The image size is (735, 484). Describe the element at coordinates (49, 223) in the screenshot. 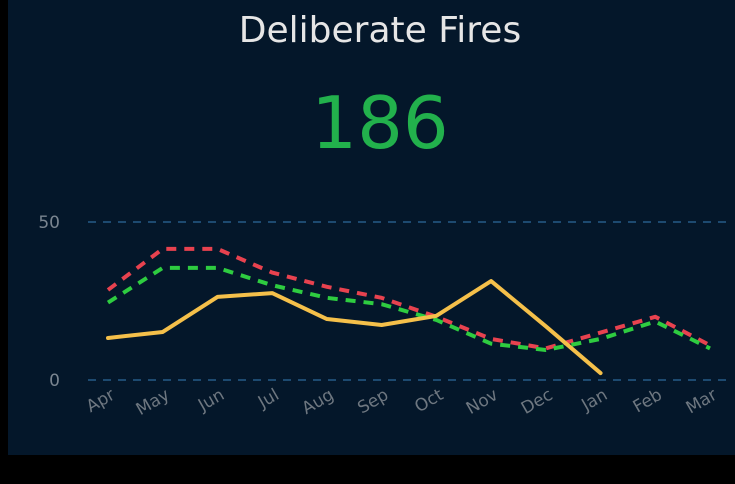

I see `y-tick-label: 50` at that location.